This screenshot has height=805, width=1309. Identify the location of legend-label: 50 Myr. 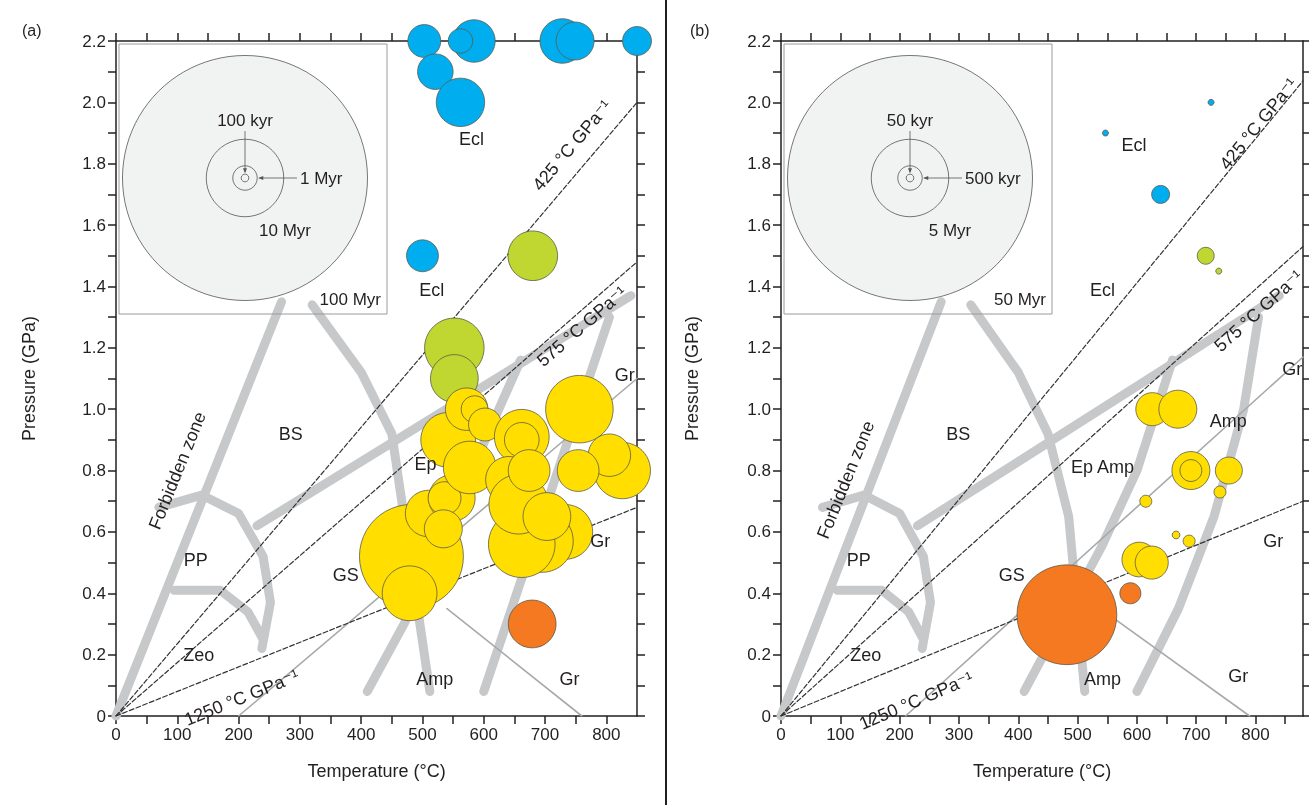
(1020, 299).